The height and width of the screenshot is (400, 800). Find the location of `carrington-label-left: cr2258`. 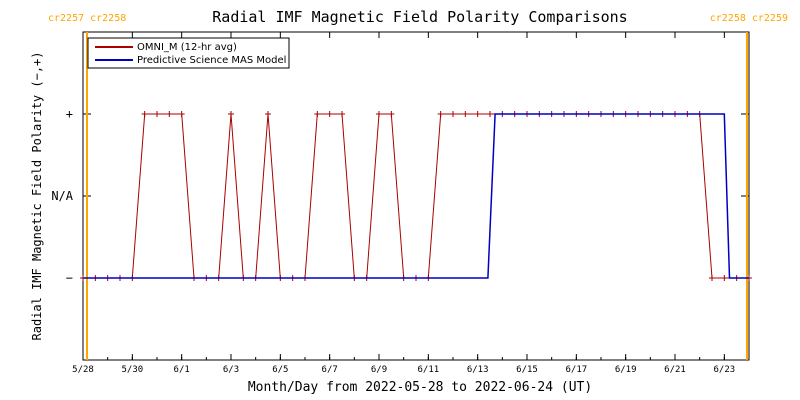

carrington-label-left: cr2258 is located at coordinates (728, 18).